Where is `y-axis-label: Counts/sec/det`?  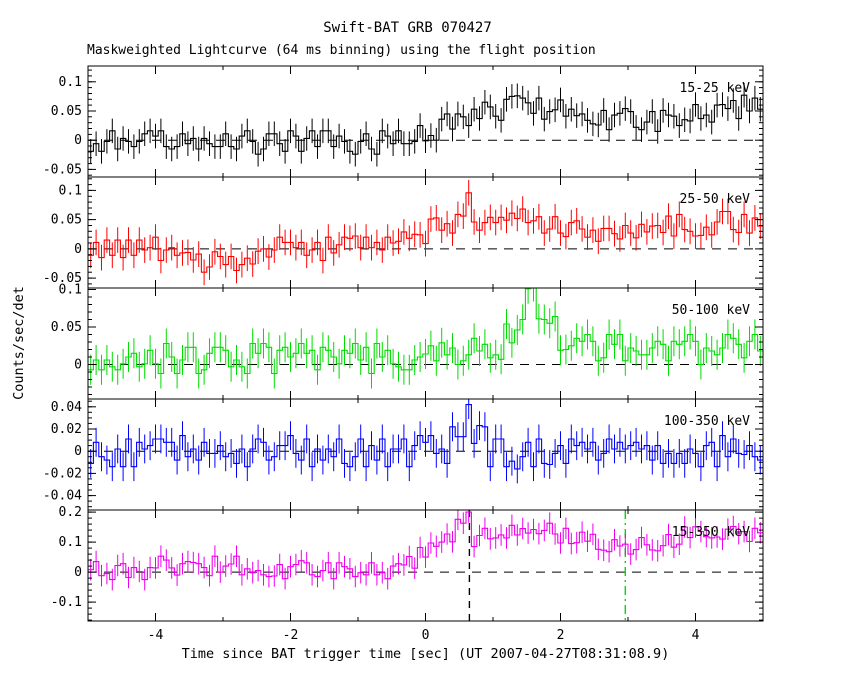 y-axis-label: Counts/sec/det is located at coordinates (19, 343).